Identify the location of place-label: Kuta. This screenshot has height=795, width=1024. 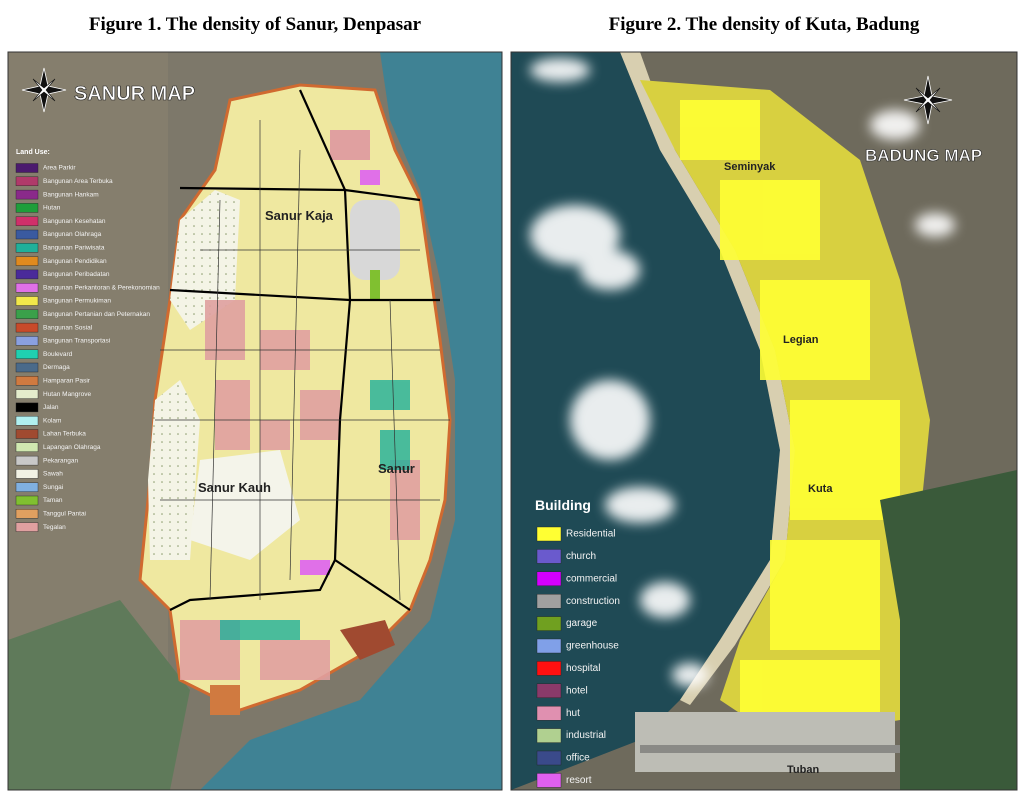
(820, 489).